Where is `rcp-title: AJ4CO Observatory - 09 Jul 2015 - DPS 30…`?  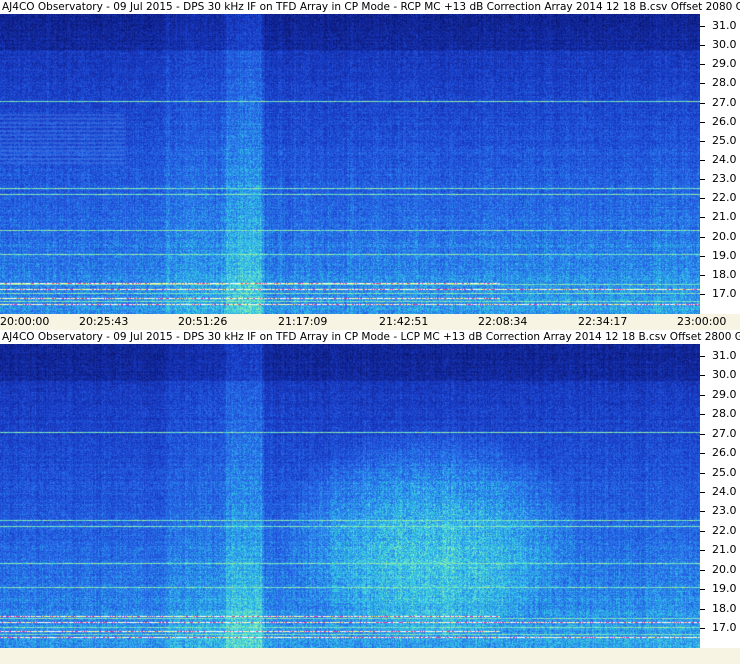
rcp-title: AJ4CO Observatory - 09 Jul 2015 - DPS 30… is located at coordinates (370, 7).